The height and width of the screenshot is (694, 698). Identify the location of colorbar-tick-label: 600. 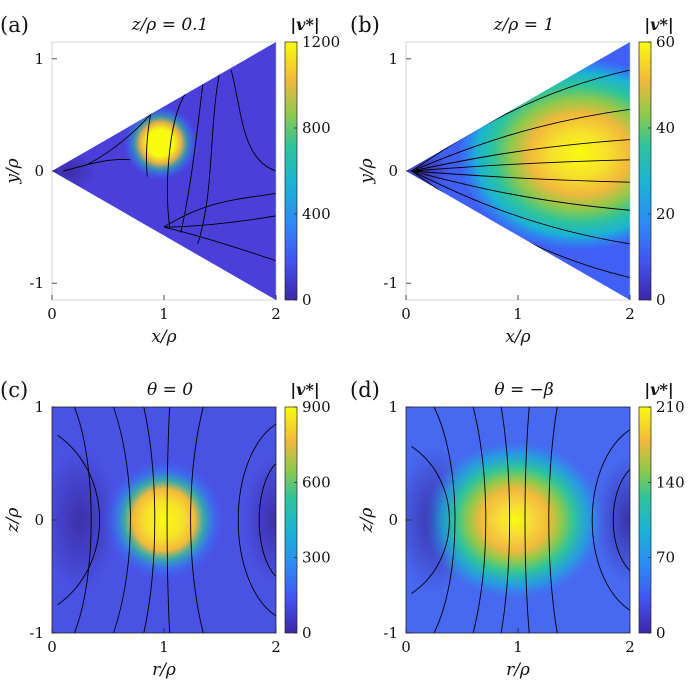
(316, 482).